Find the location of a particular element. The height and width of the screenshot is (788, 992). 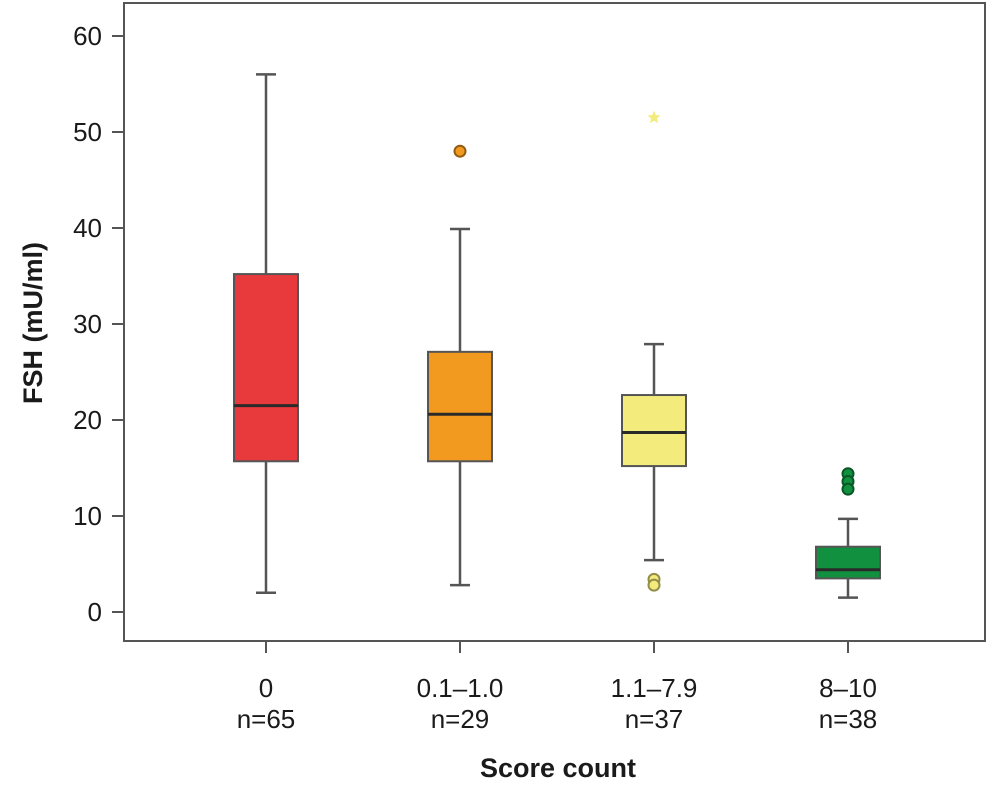

x-category-label: 1.1–7.9 is located at coordinates (654, 688).